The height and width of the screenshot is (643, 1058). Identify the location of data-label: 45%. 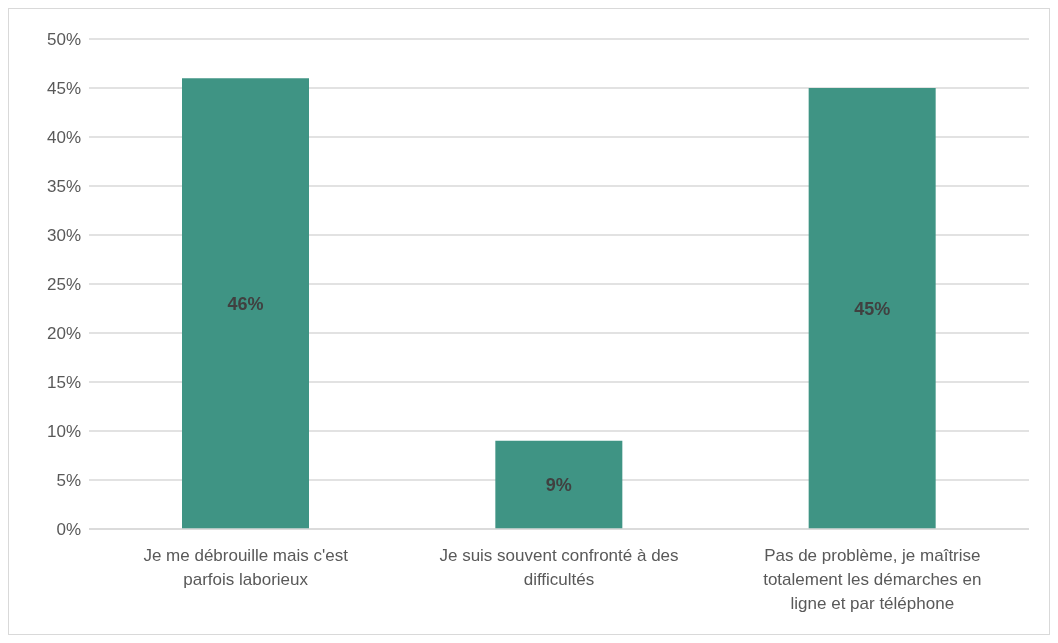
(872, 308).